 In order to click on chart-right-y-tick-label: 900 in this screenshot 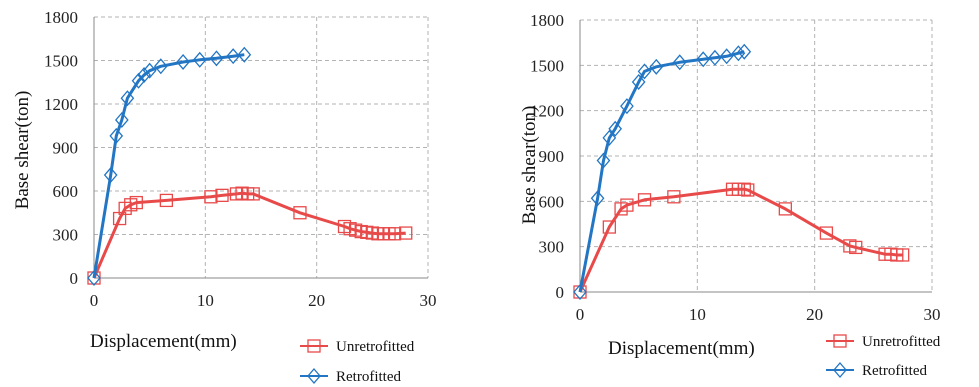, I will do `click(552, 156)`.